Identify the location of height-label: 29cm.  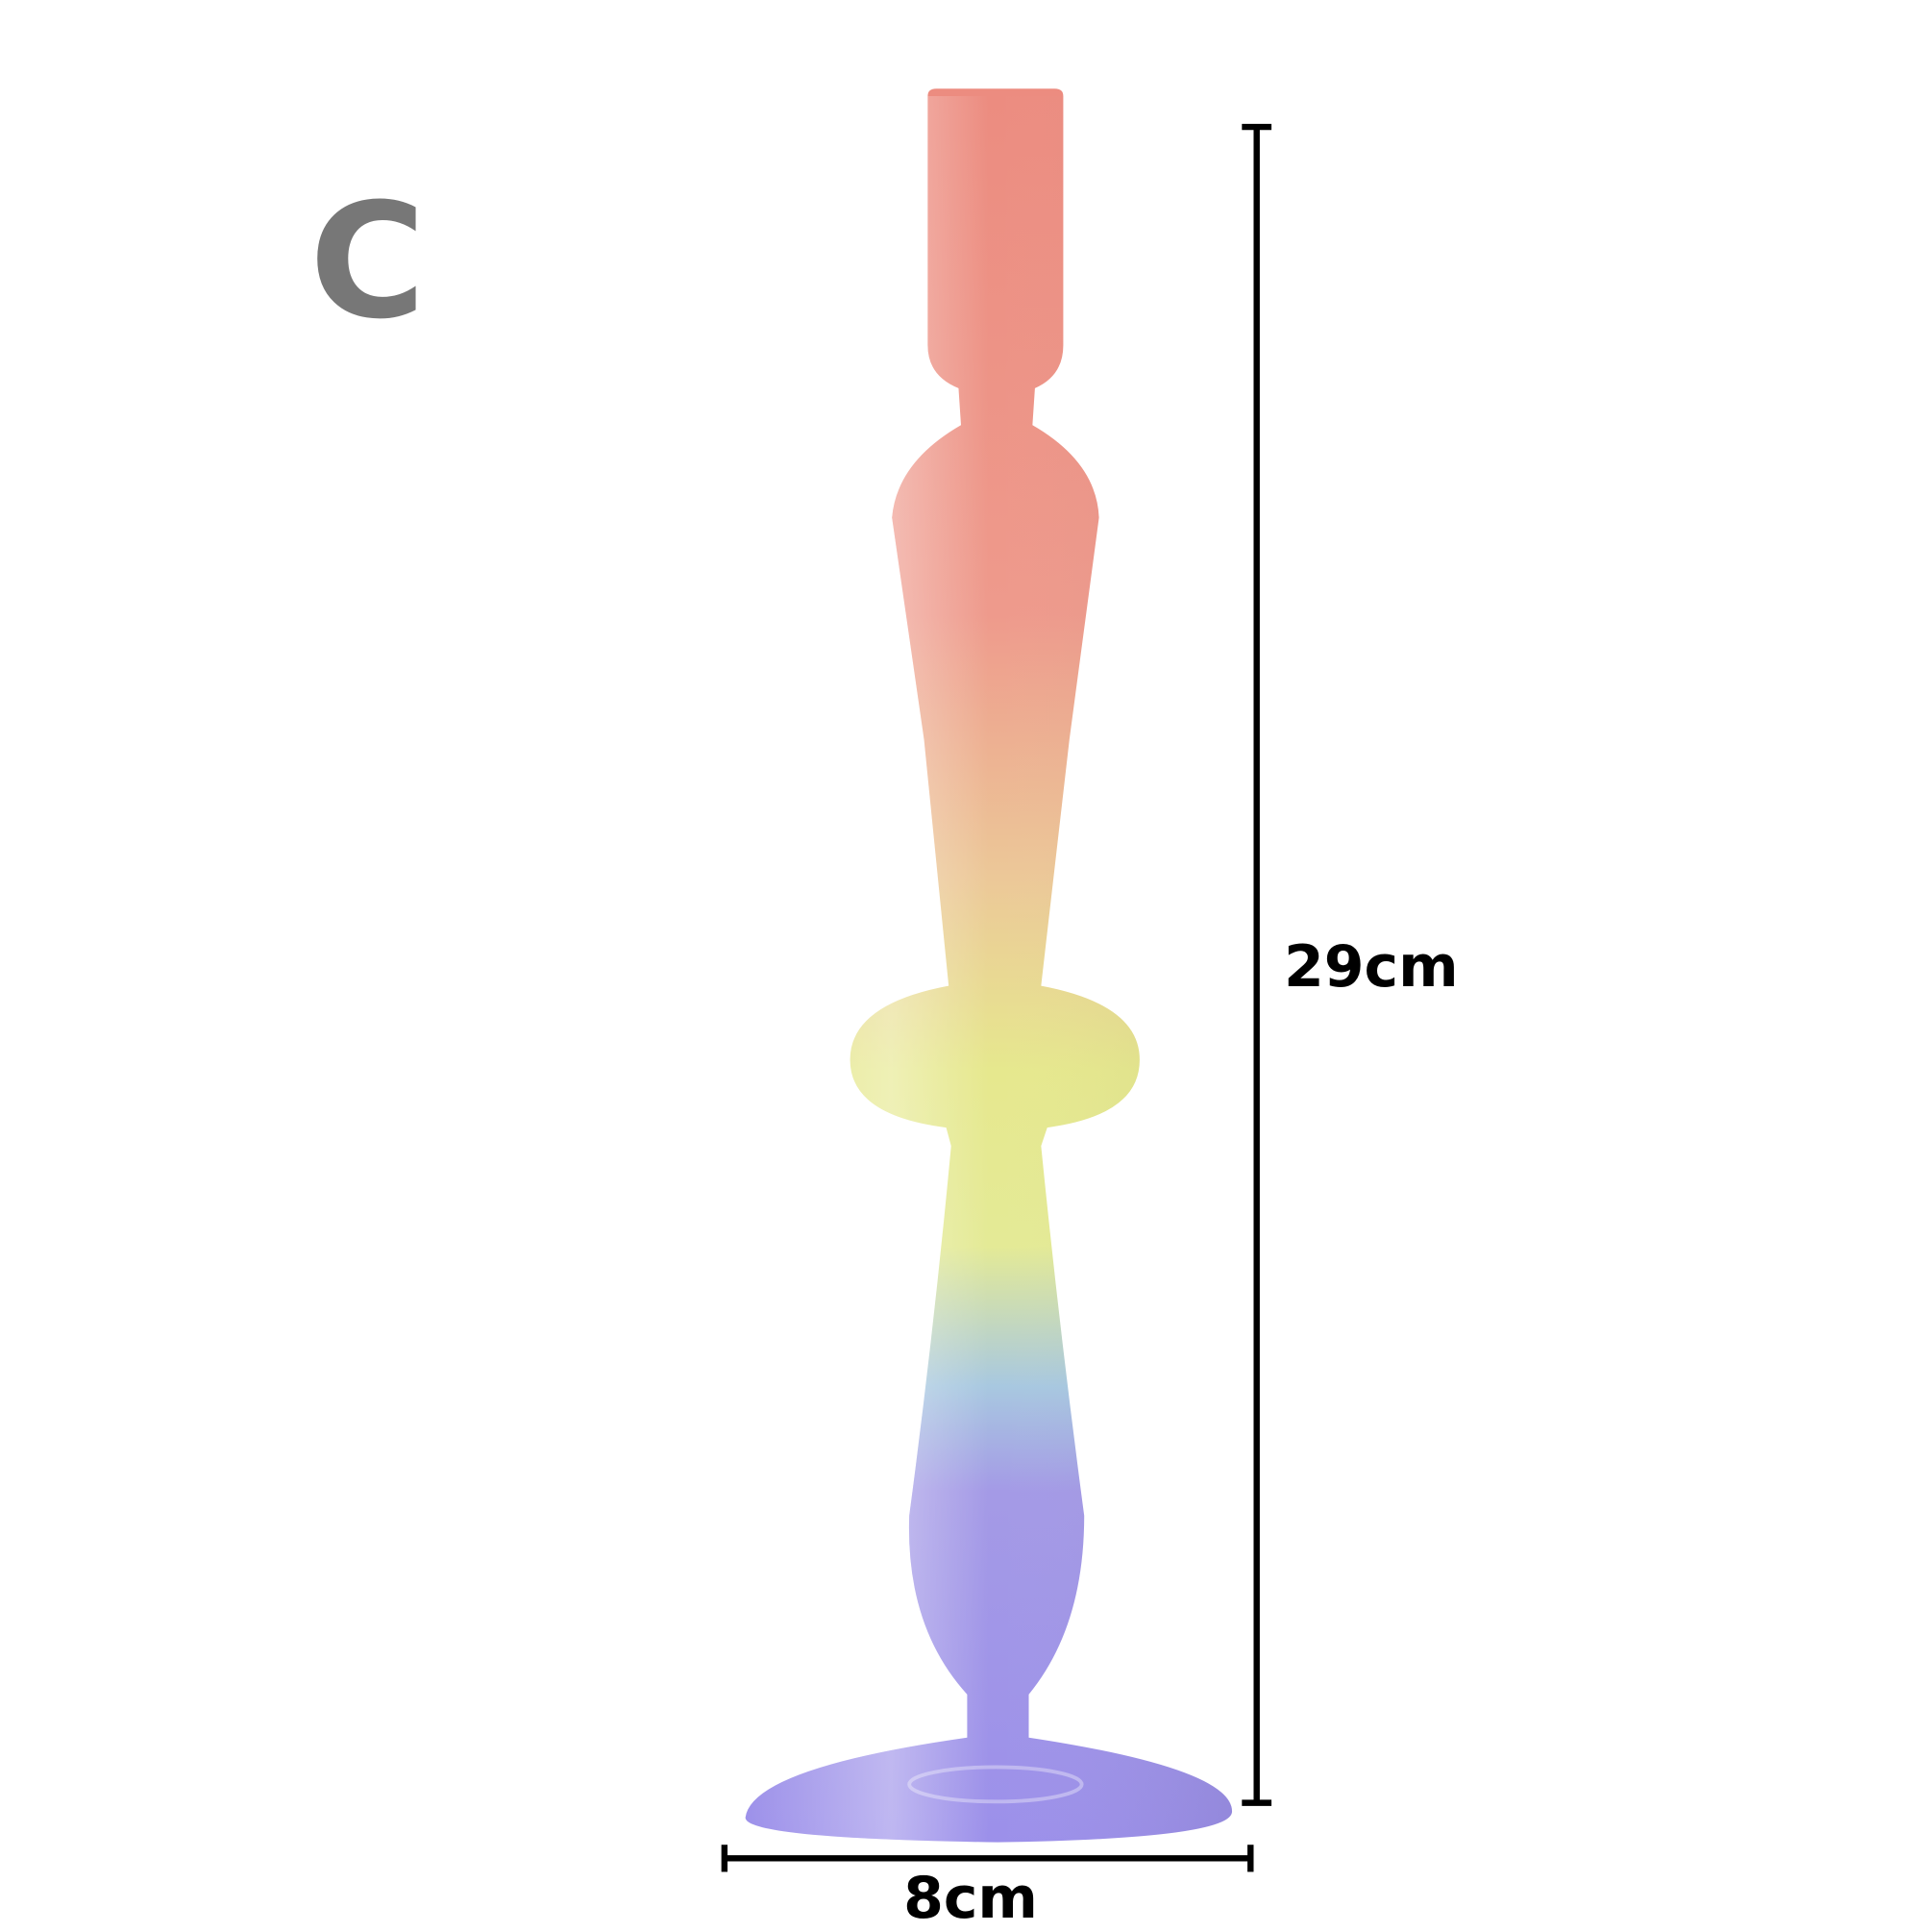
(1371, 967).